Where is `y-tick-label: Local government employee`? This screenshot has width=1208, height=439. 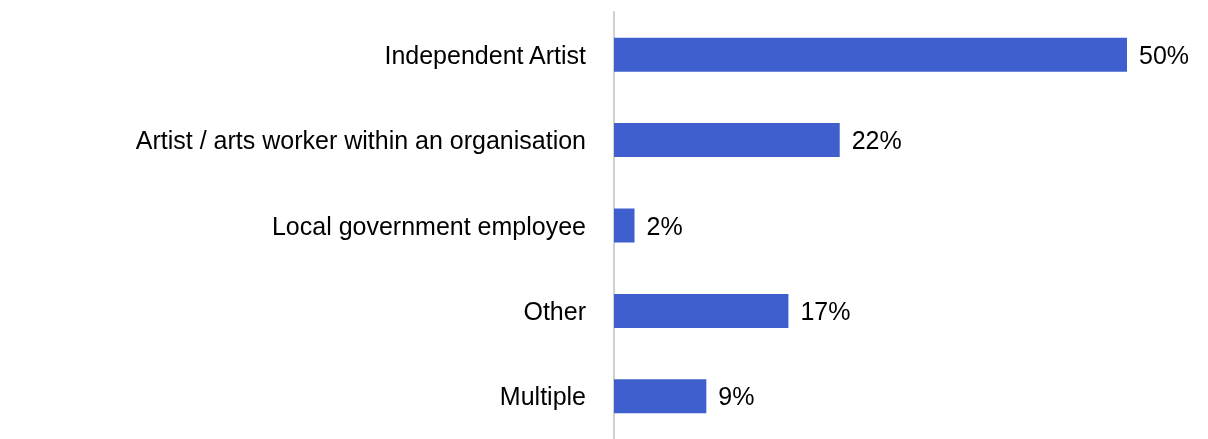
y-tick-label: Local government employee is located at coordinates (428, 225).